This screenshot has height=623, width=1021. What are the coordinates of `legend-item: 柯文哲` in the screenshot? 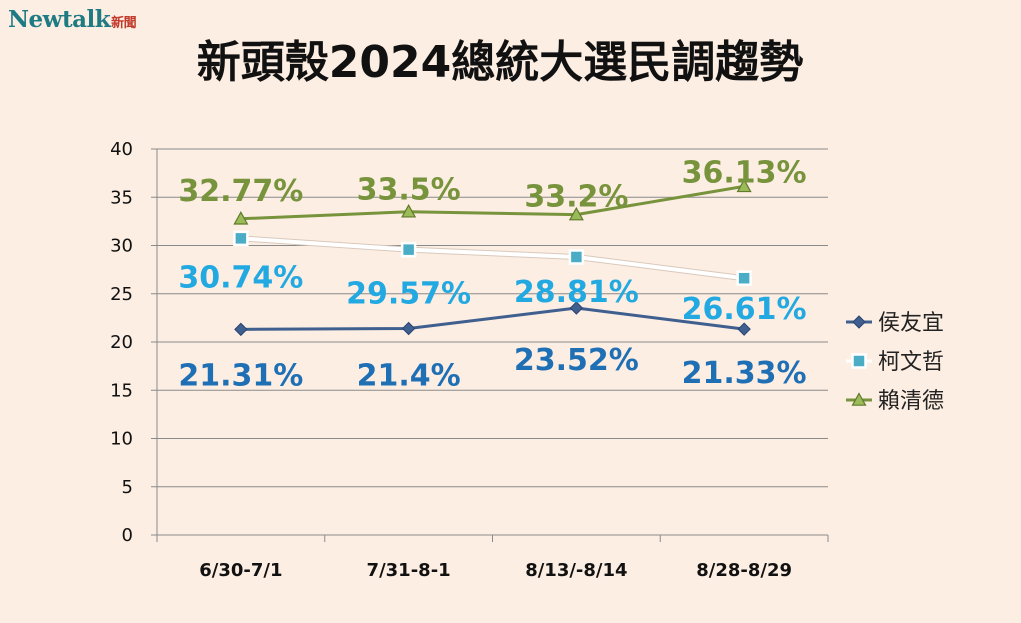 It's located at (895, 362).